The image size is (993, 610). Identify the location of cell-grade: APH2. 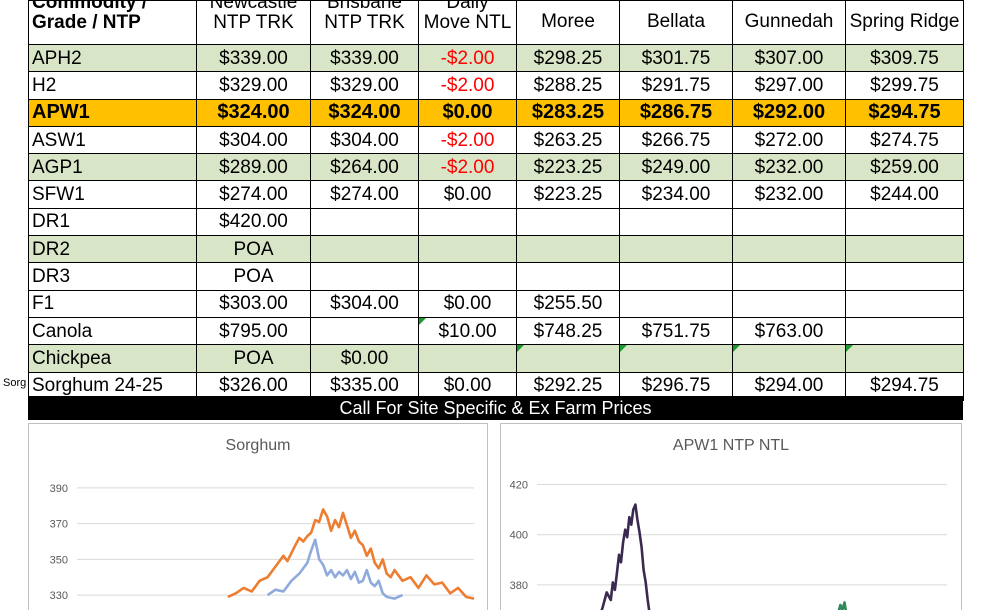
(112, 58).